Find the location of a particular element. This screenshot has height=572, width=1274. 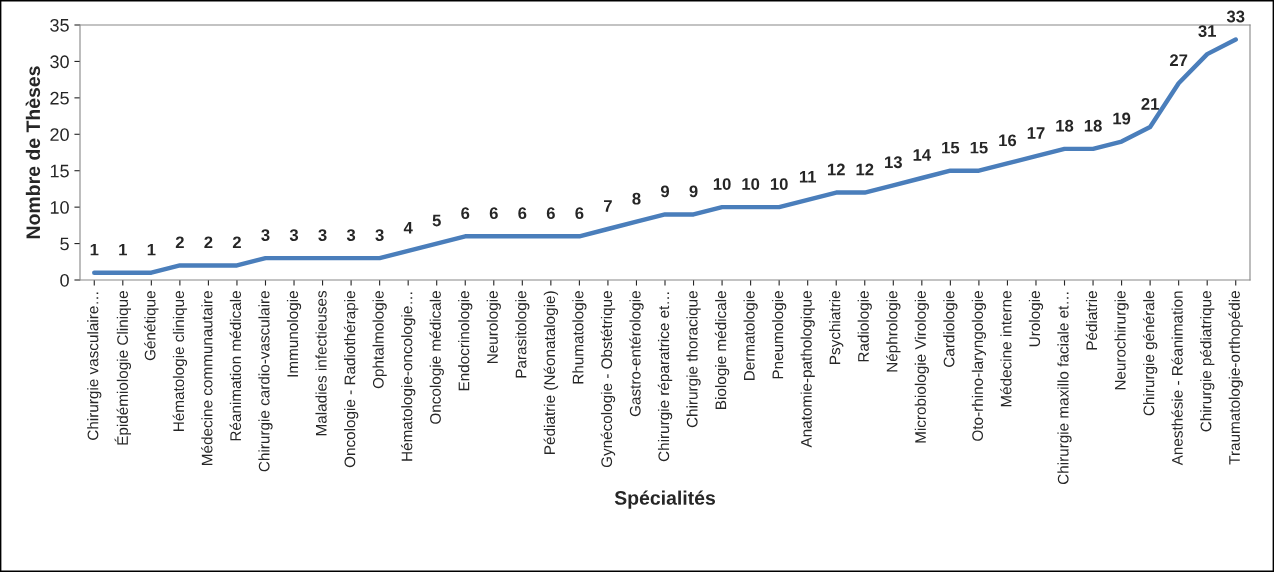

y-tick-label: 0 is located at coordinates (64, 280).